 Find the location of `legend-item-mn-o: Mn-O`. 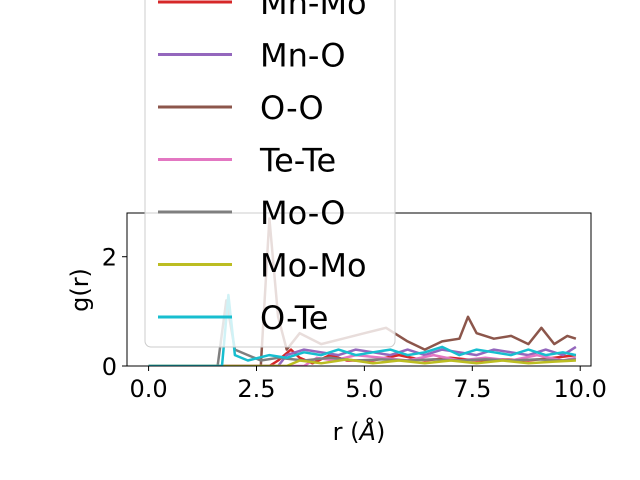

legend-item-mn-o: Mn-O is located at coordinates (252, 56).